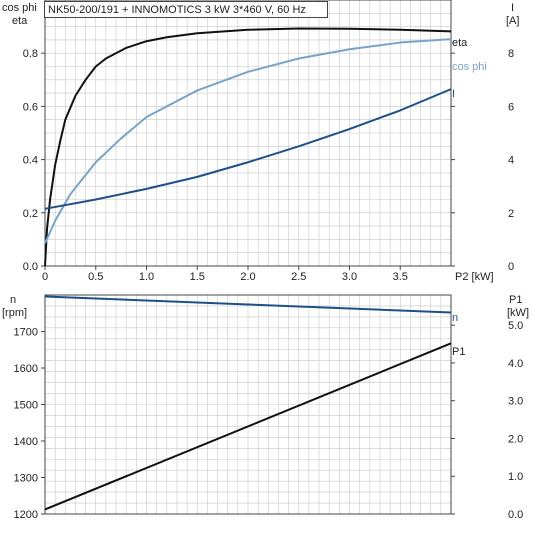  Describe the element at coordinates (515, 515) in the screenshot. I see `bottom-plot-right-tick-label: 0.0` at that location.